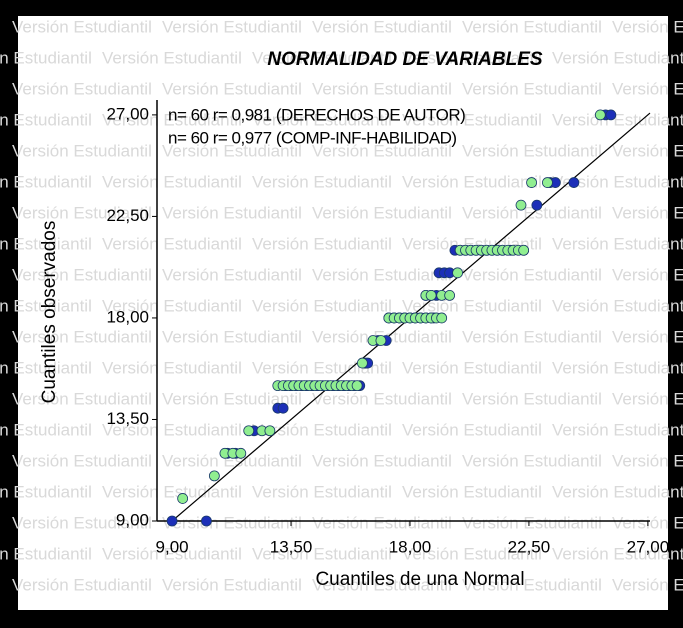 This screenshot has height=628, width=683. Describe the element at coordinates (132, 519) in the screenshot. I see `y-tick-label: 9,00` at that location.